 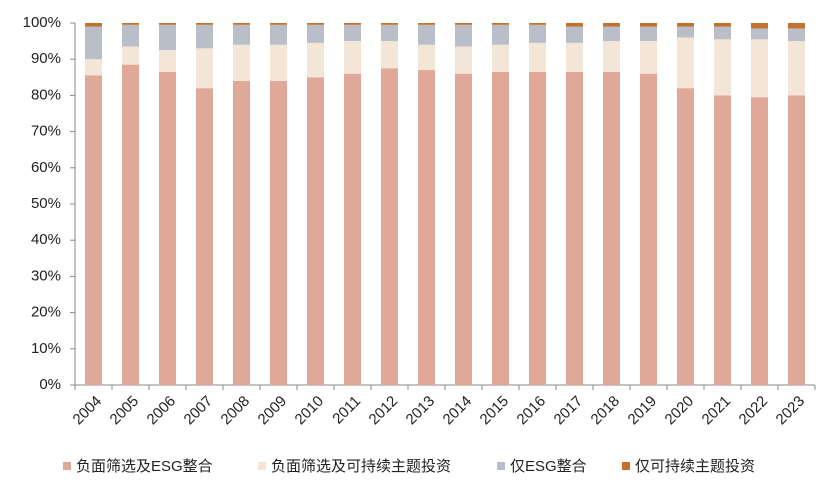 I want to click on x-tick-label: 2010, so click(x=310, y=411).